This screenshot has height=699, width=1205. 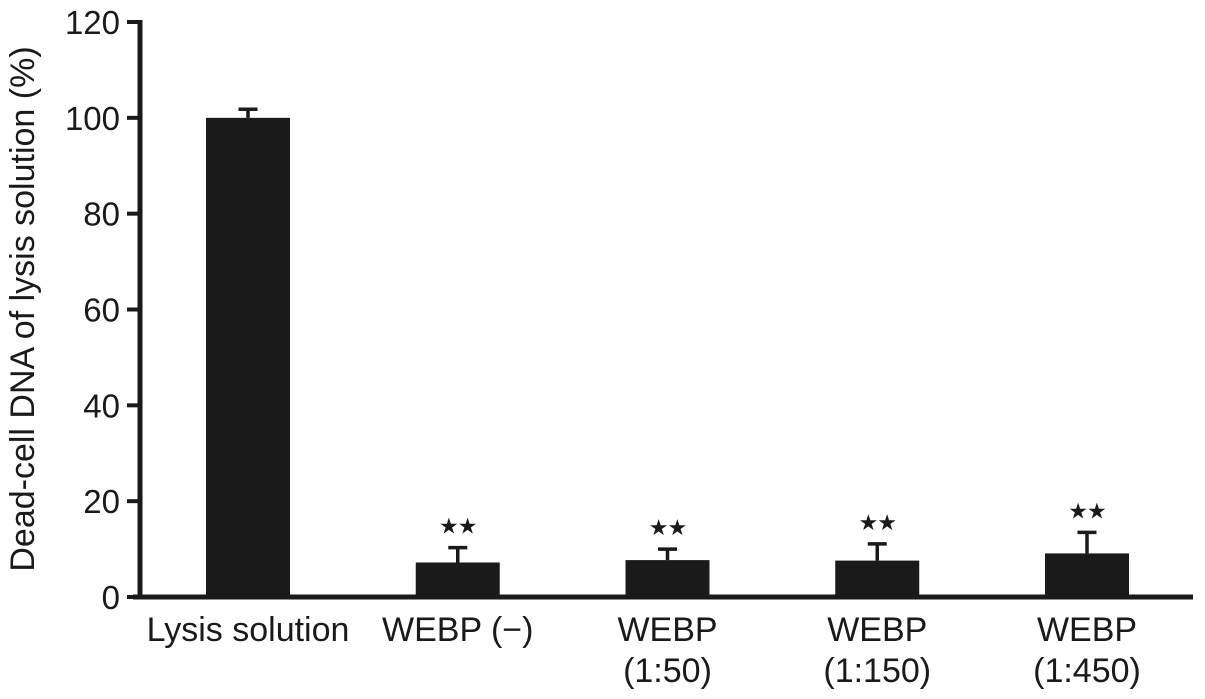 I want to click on y-tick-label: 60, so click(x=101, y=310).